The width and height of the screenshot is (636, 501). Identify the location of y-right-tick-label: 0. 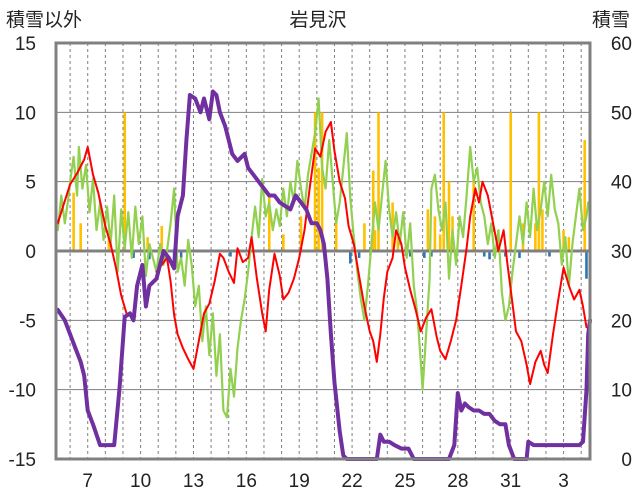
(626, 460).